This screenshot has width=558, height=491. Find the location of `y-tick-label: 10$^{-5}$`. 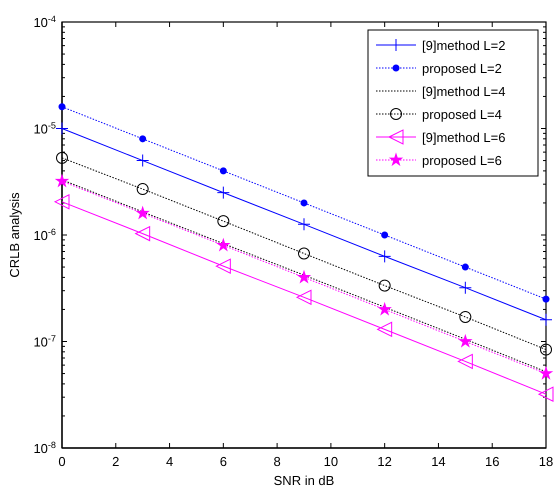

y-tick-label: 10$^{-5}$ is located at coordinates (44, 128).